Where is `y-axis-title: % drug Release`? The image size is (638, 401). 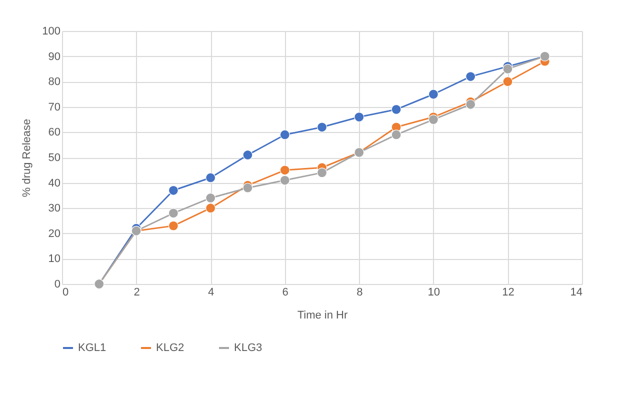 y-axis-title: % drug Release is located at coordinates (27, 158).